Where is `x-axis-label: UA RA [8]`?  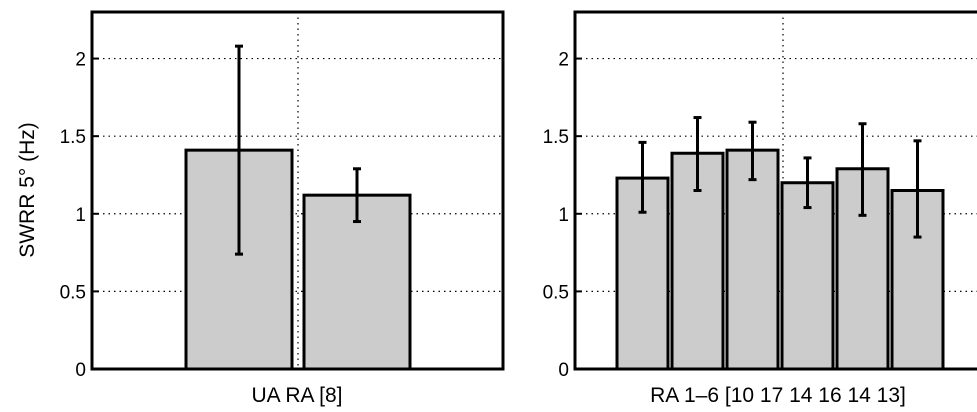 x-axis-label: UA RA [8] is located at coordinates (296, 395).